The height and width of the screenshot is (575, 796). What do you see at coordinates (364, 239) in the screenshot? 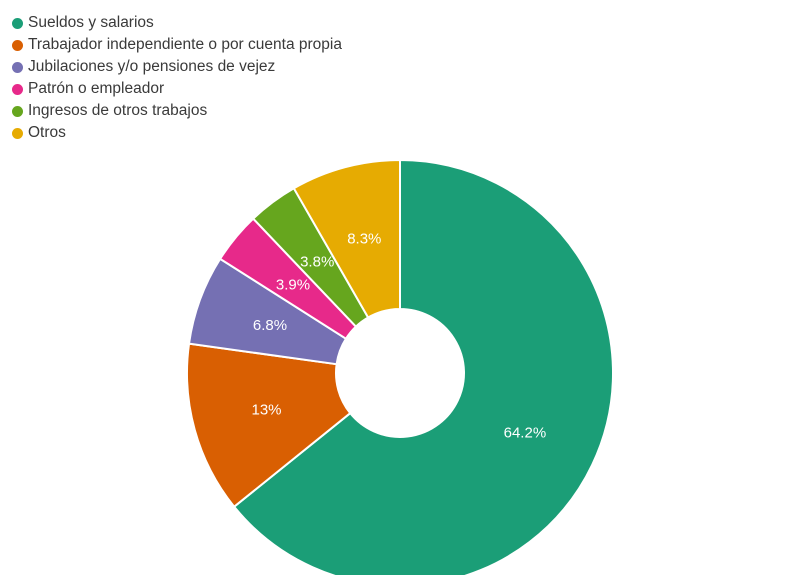
I see `slice-label: 8.3%` at bounding box center [364, 239].